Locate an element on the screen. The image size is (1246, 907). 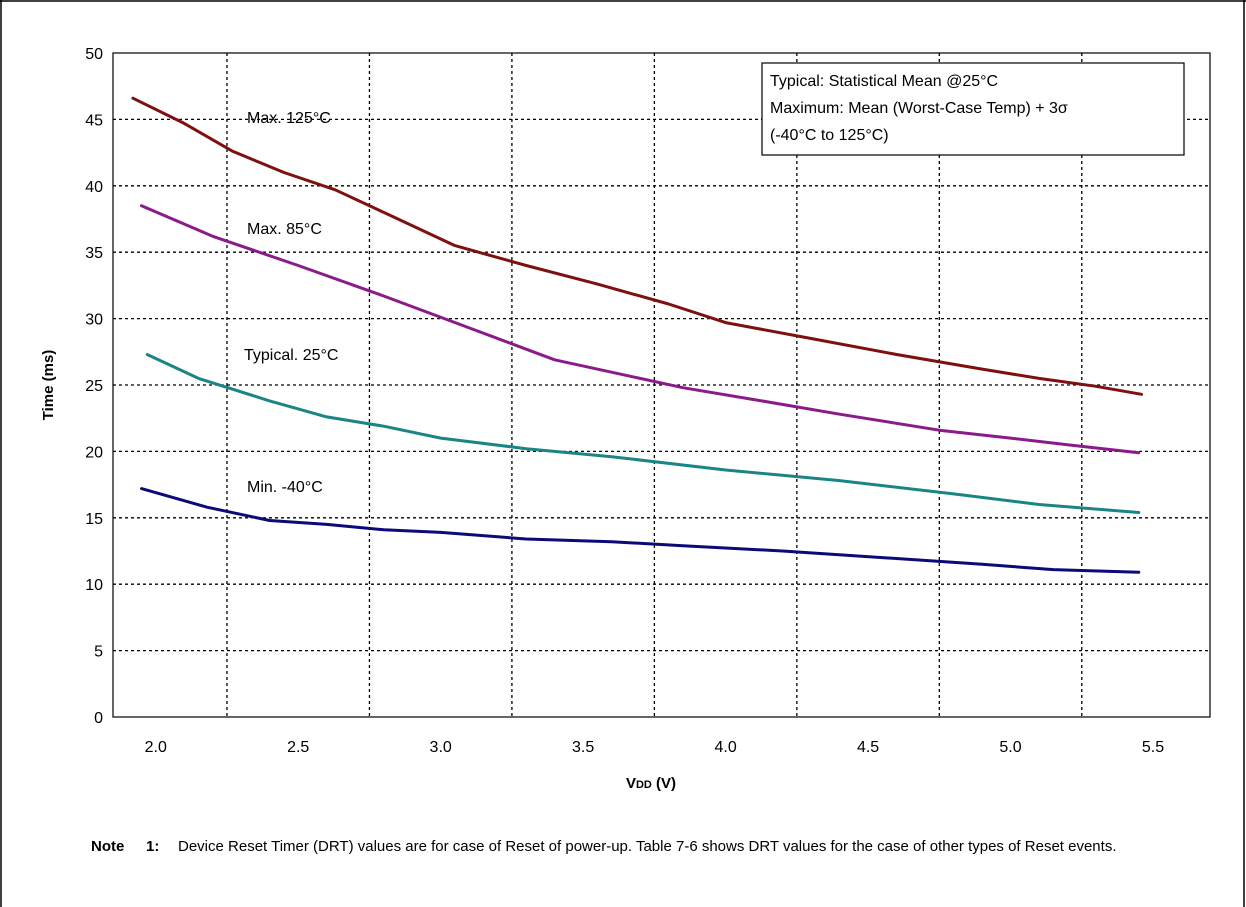
legend-box-border is located at coordinates (973, 109).